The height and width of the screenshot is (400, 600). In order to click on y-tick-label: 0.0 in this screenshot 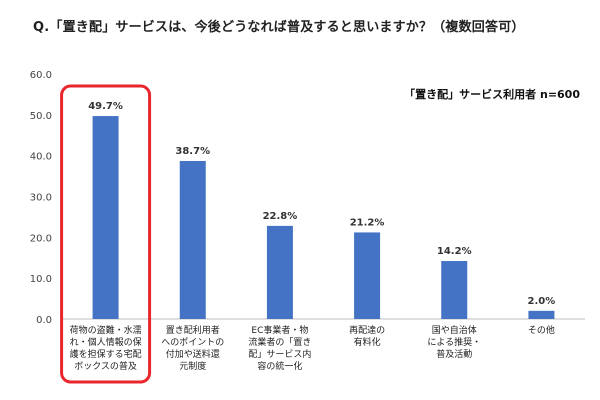, I will do `click(44, 320)`.